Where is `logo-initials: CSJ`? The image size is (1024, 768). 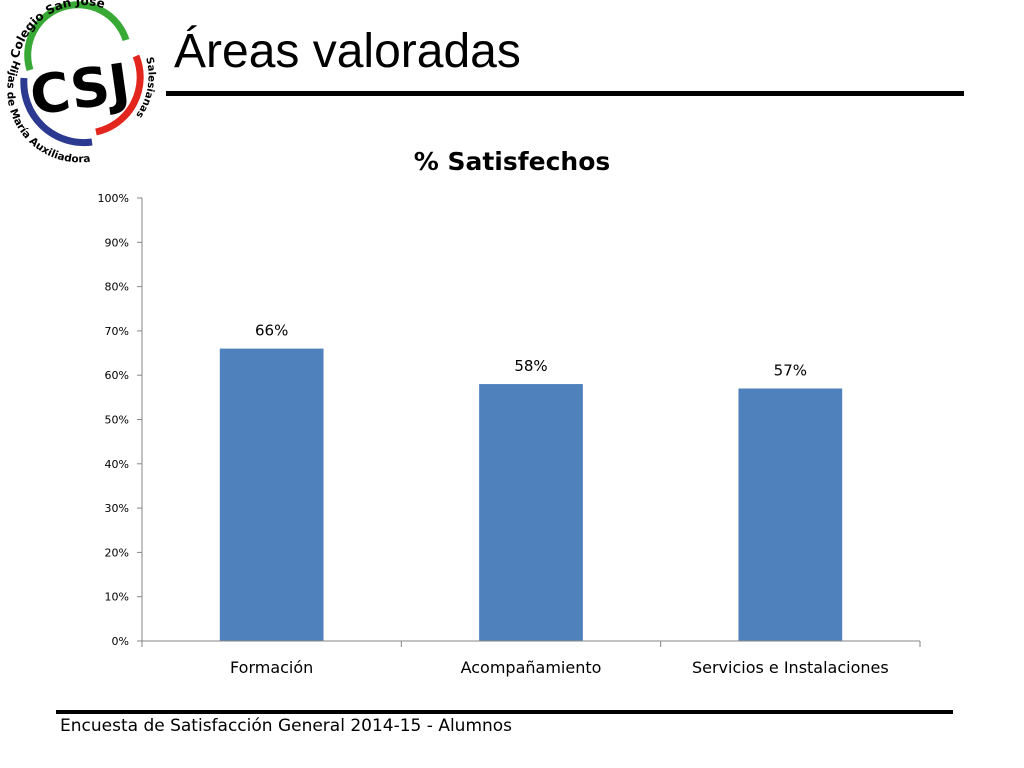 logo-initials: CSJ is located at coordinates (79, 89).